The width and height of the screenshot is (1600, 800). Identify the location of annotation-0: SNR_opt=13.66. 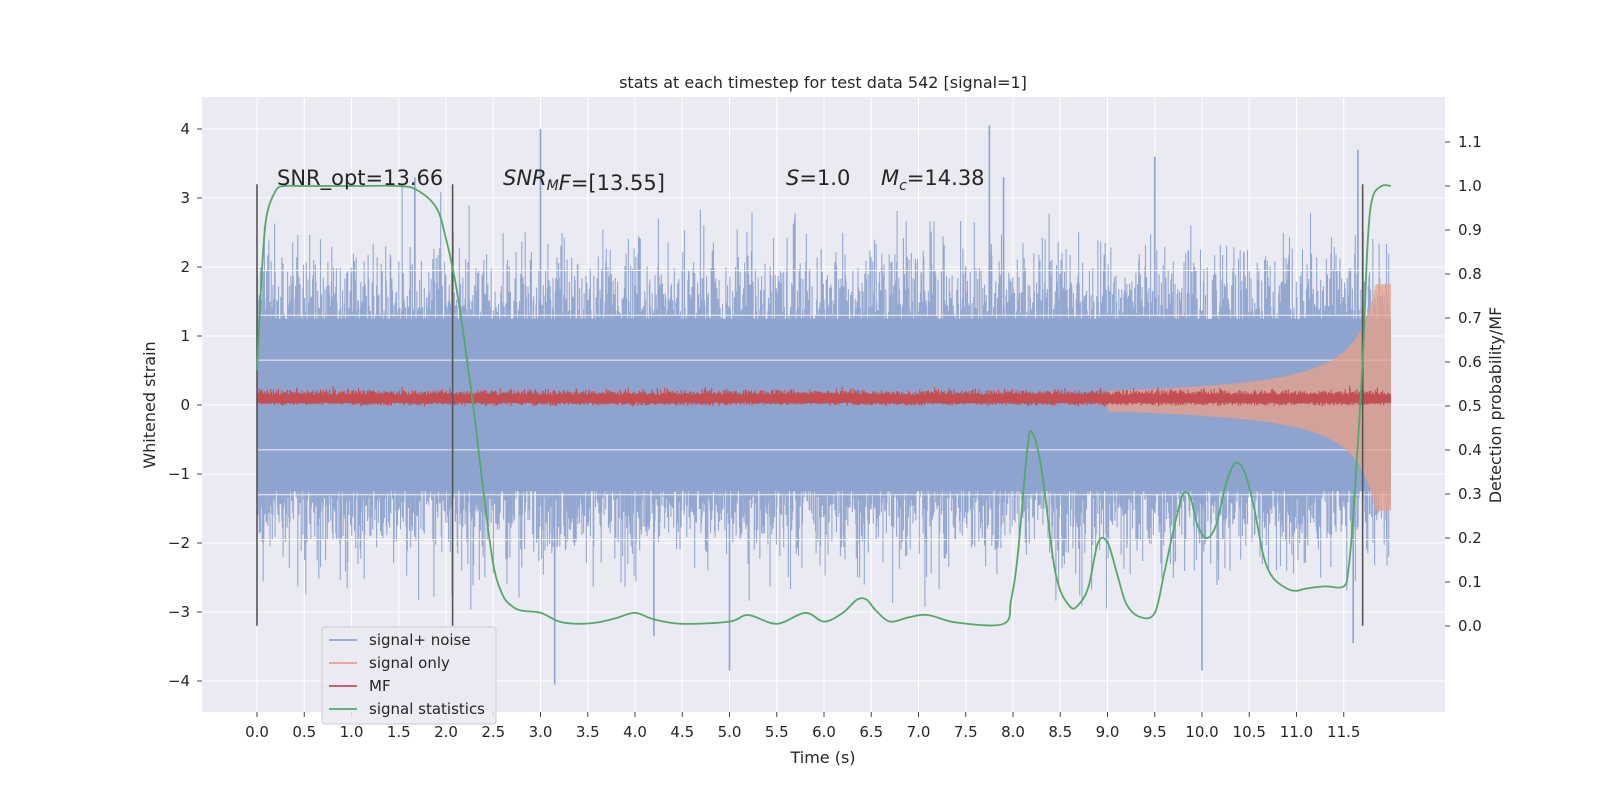
(360, 178).